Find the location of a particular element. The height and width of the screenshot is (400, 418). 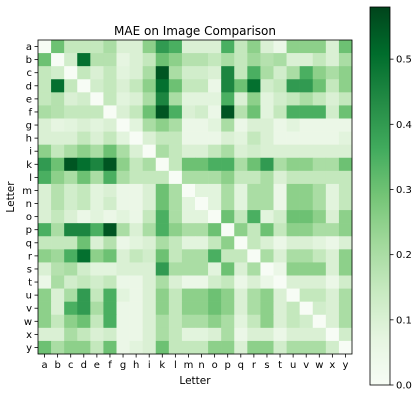

y-tick-label: k is located at coordinates (29, 165).